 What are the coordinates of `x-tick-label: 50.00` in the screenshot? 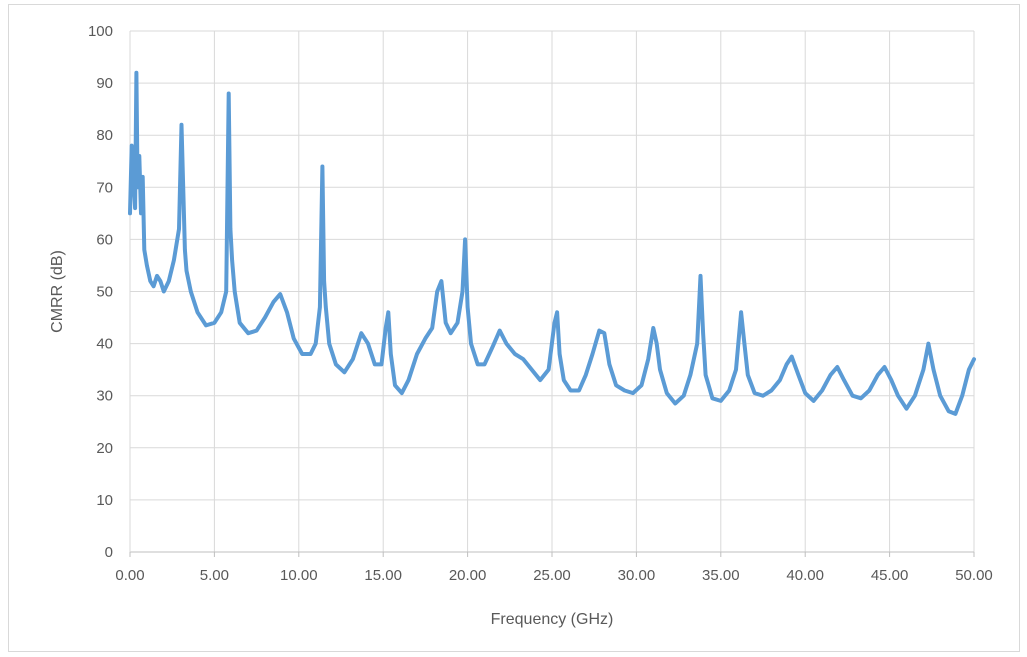 It's located at (974, 575).